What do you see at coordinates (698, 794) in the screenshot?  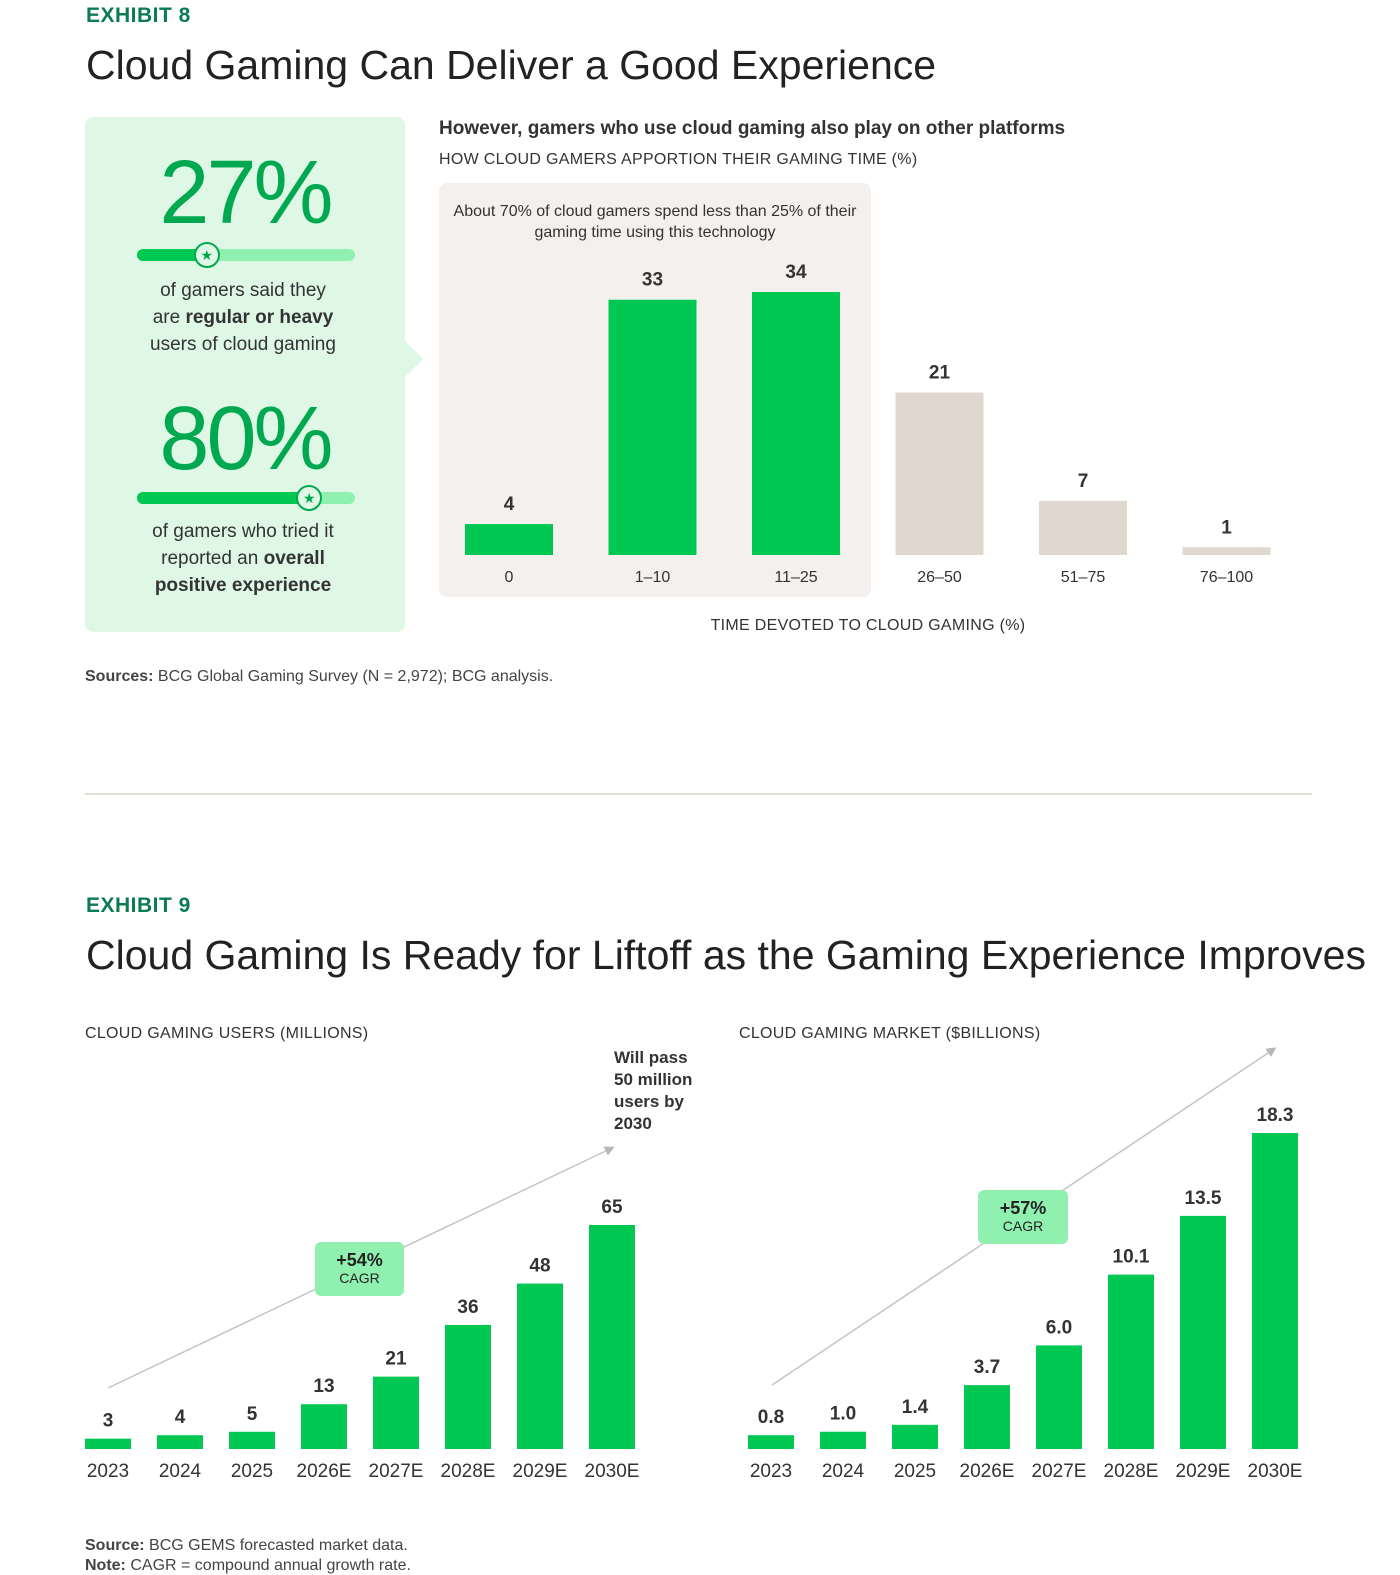 I see `section-divider` at bounding box center [698, 794].